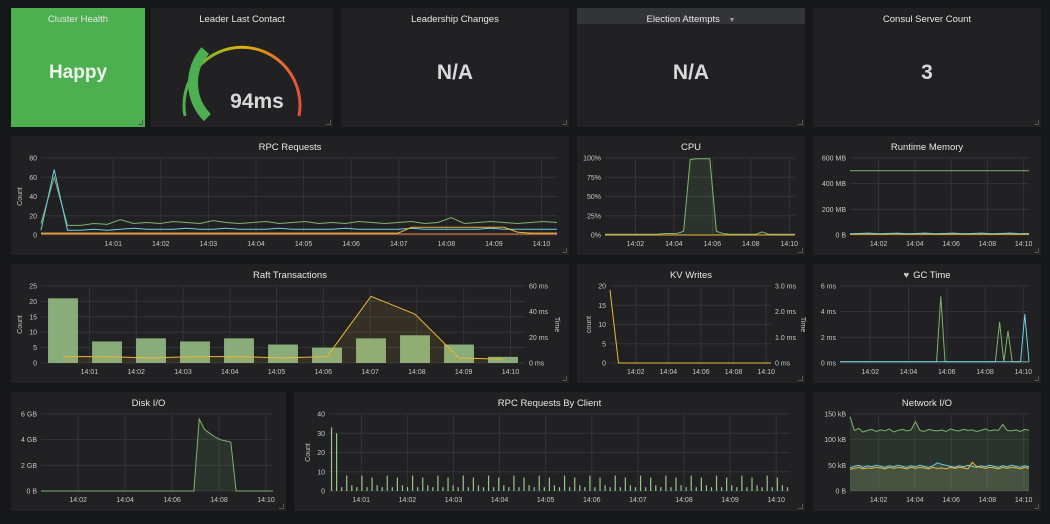  Describe the element at coordinates (835, 415) in the screenshot. I see `y-tick-label: 150 kB` at that location.